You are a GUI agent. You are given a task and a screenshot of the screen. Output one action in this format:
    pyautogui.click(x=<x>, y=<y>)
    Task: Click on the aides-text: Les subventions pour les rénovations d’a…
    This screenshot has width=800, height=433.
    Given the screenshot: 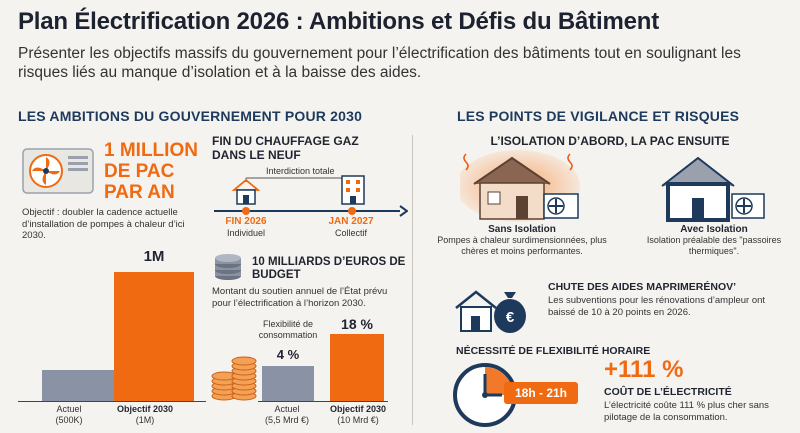 What is the action you would take?
    pyautogui.click(x=657, y=306)
    